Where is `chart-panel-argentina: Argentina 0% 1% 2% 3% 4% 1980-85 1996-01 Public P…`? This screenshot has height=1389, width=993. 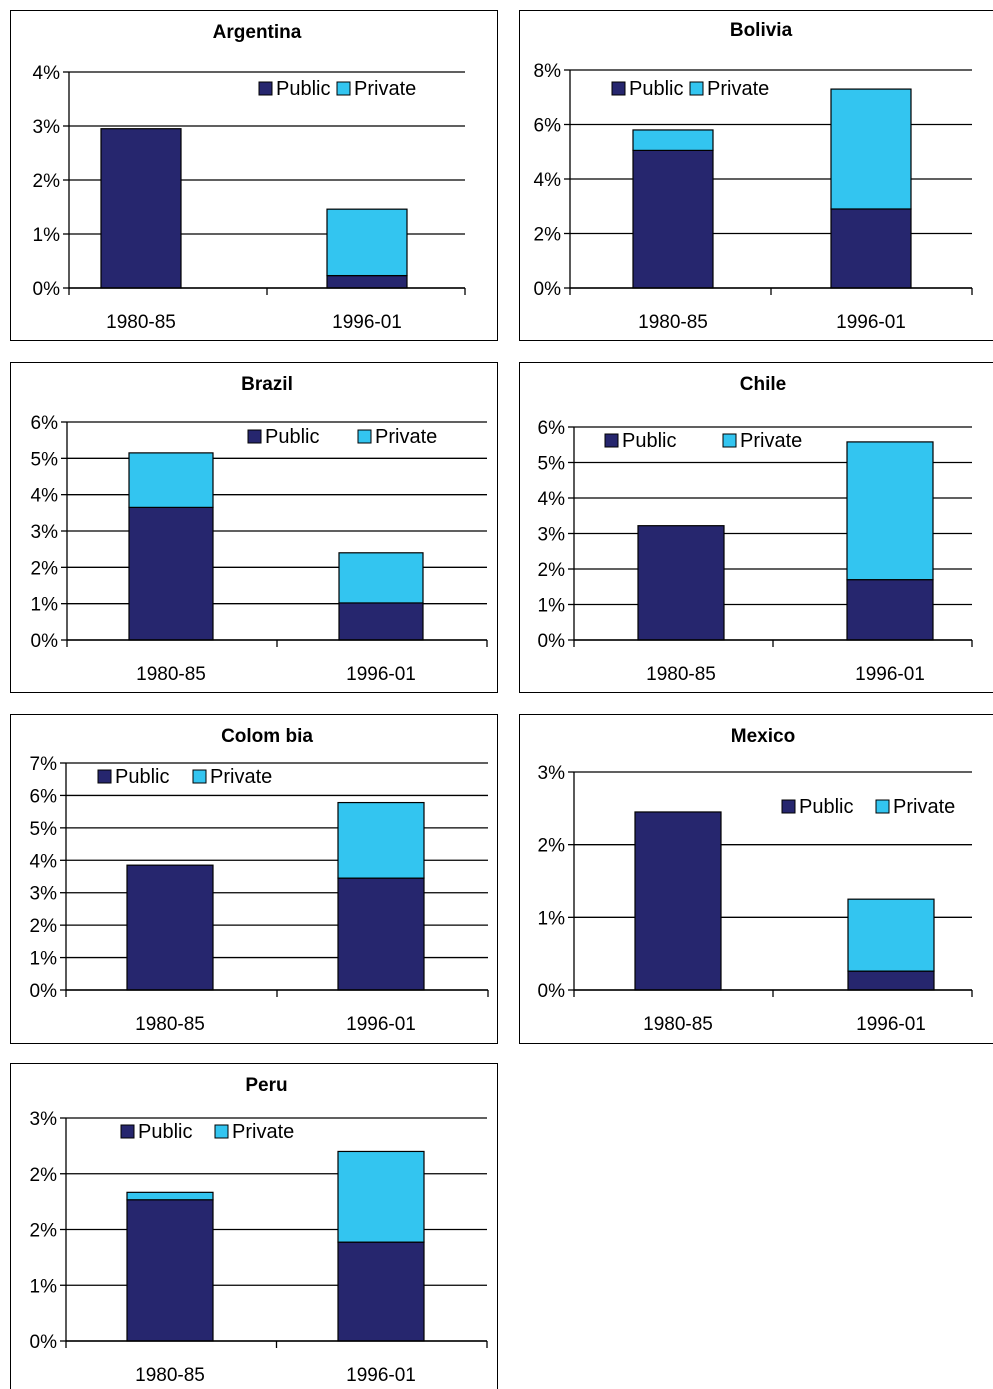
chart-panel-argentina: Argentina 0% 1% 2% 3% 4% 1980-85 1996-01 Public P… is located at coordinates (254, 175).